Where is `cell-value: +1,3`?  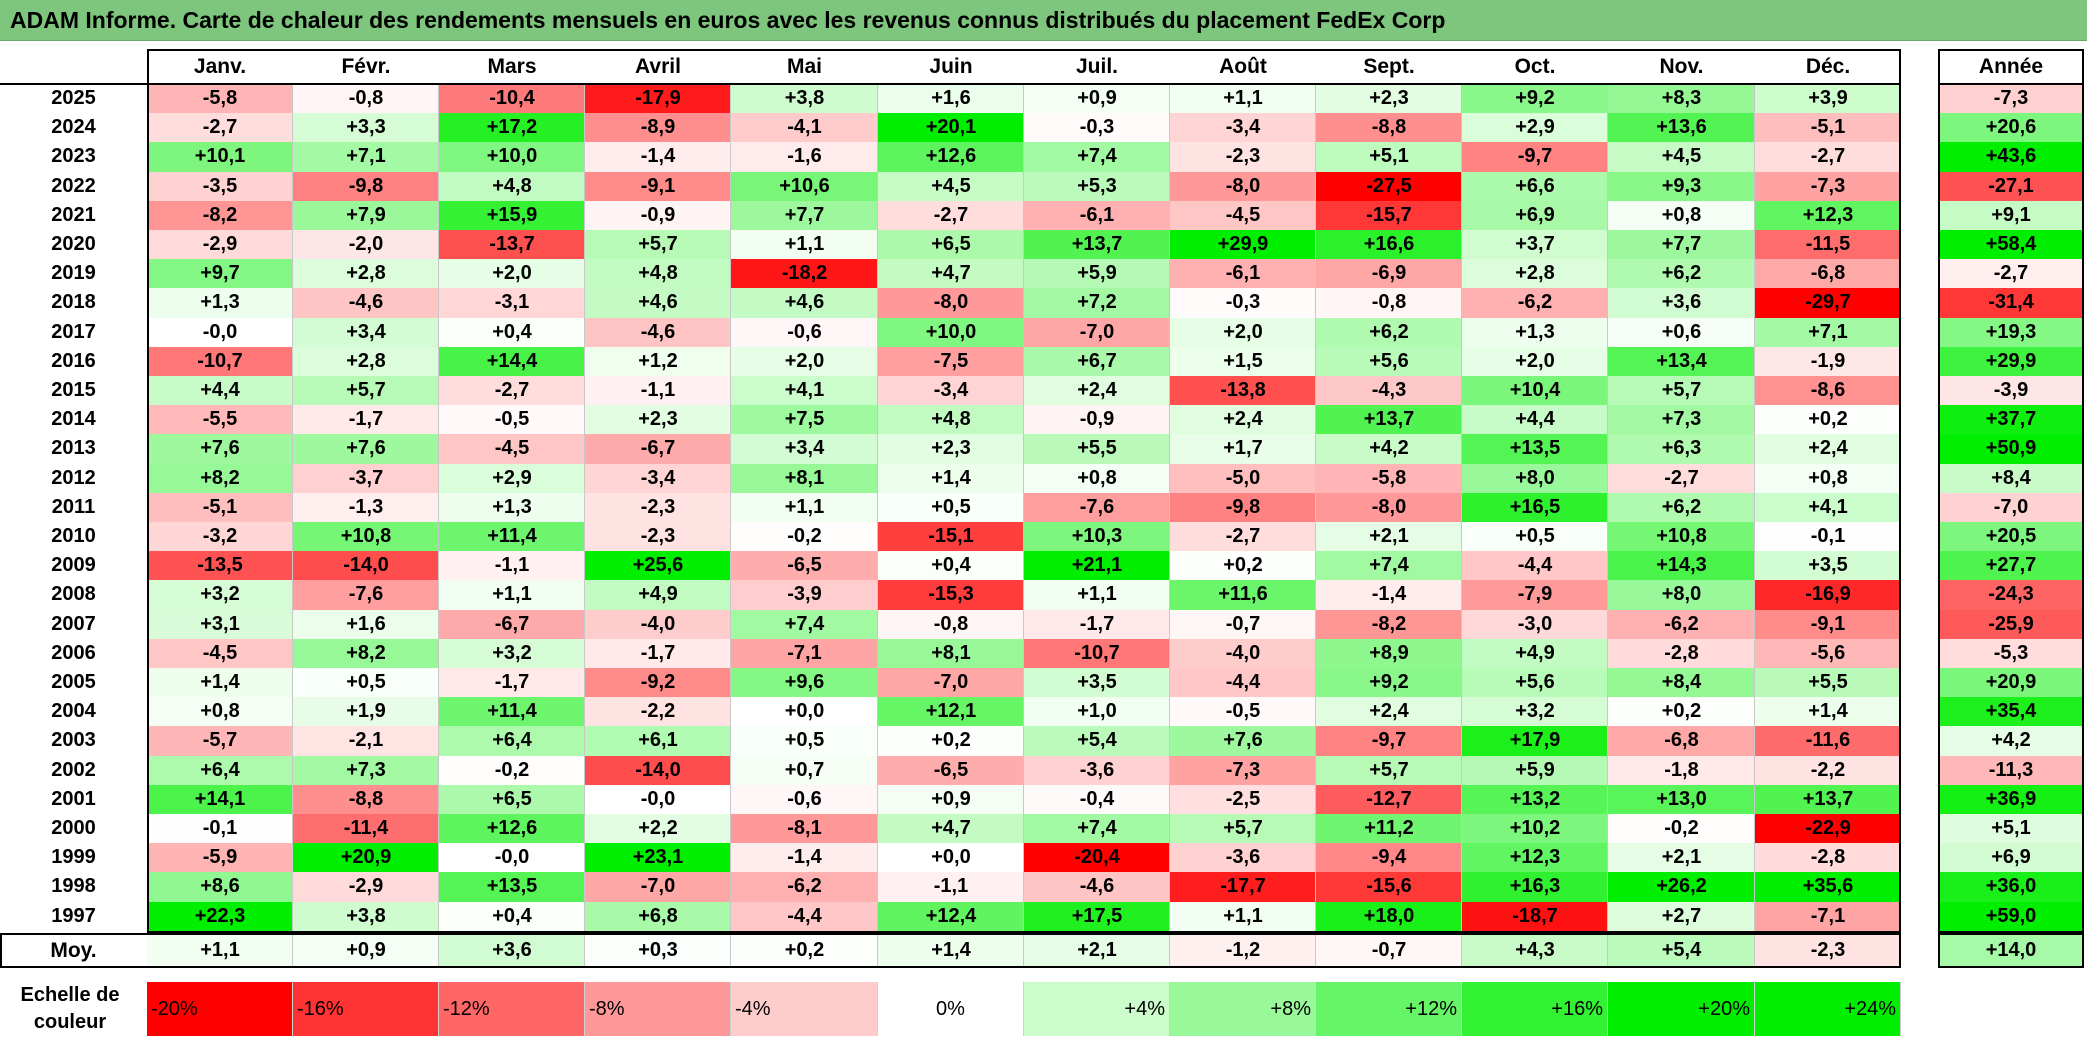 cell-value: +1,3 is located at coordinates (512, 506).